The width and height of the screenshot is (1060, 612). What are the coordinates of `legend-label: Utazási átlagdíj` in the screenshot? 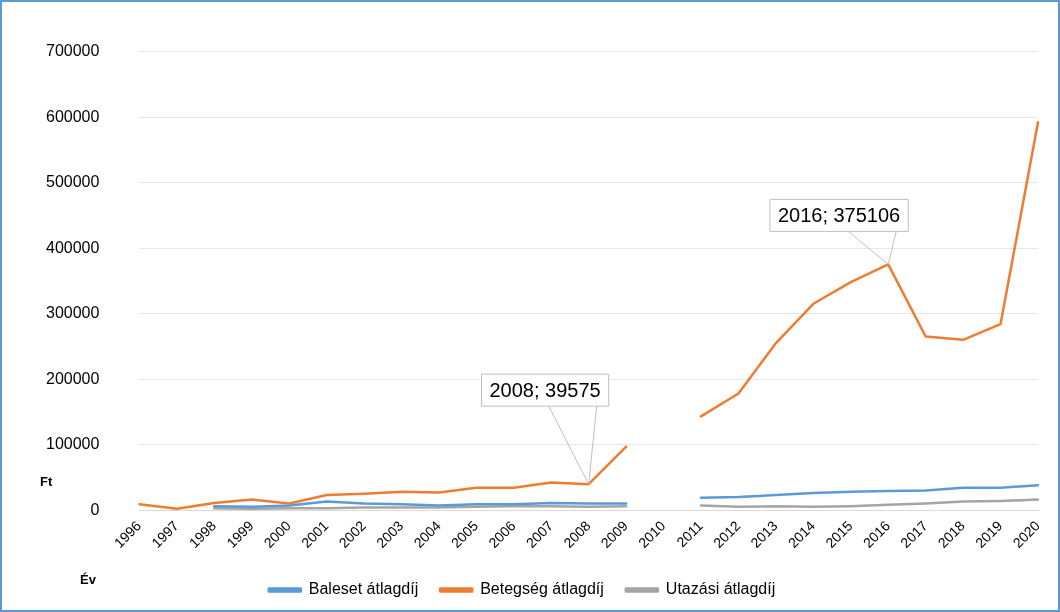 It's located at (720, 589).